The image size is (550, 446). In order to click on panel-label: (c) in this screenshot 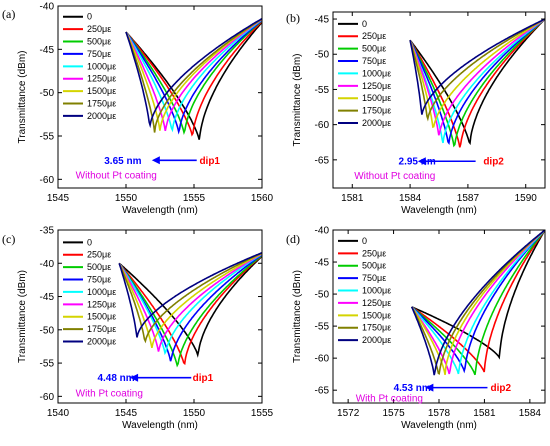, I will do `click(8, 239)`.